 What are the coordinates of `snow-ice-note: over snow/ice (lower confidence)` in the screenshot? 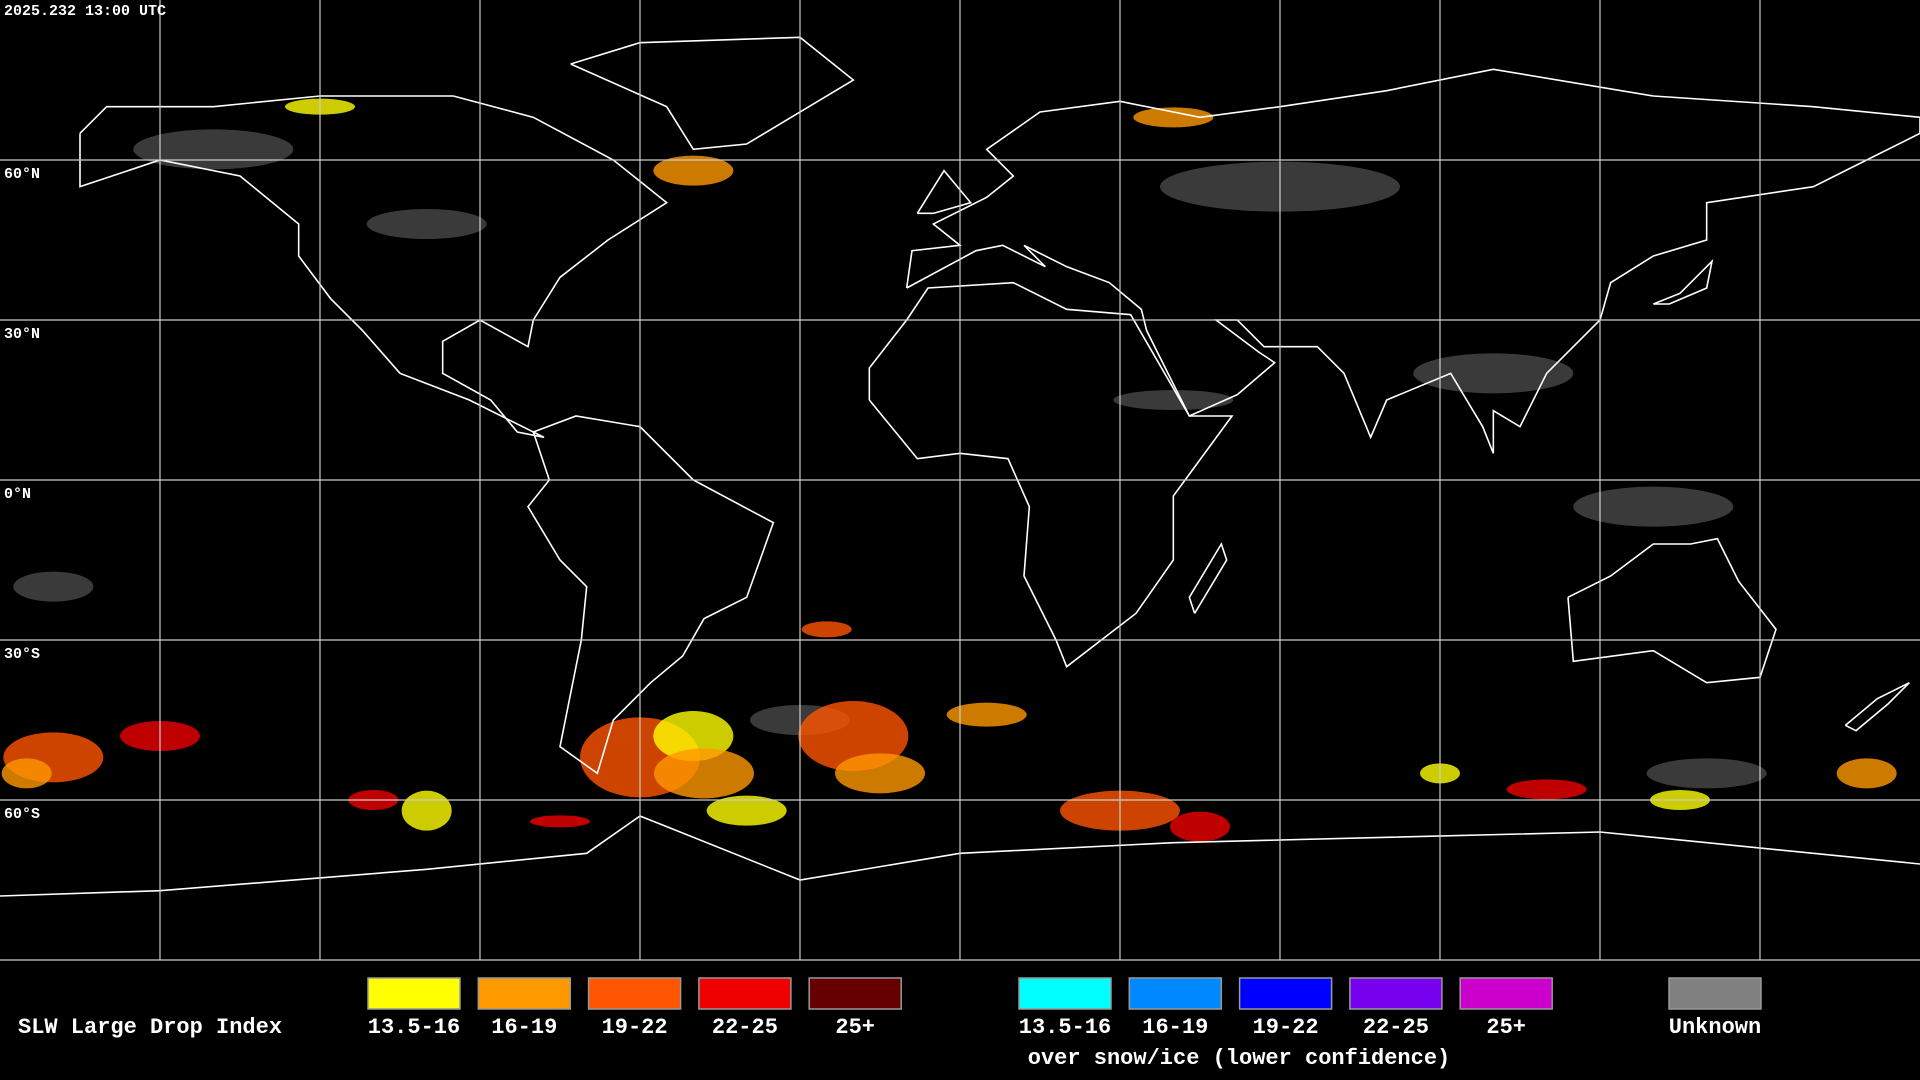 It's located at (1239, 1058).